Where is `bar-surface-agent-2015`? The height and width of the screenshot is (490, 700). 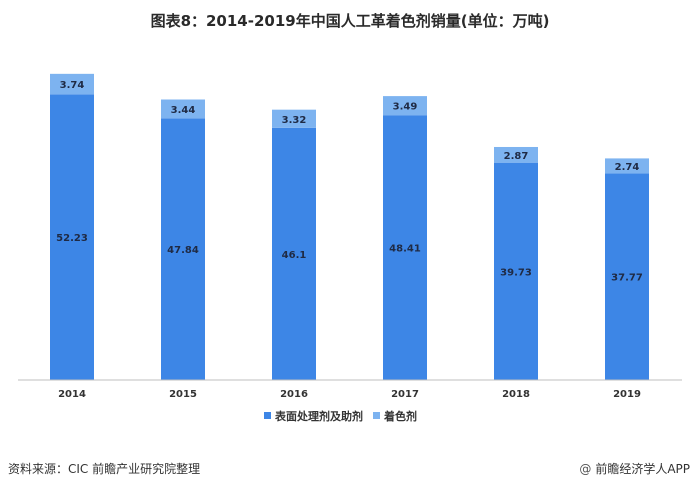 bar-surface-agent-2015 is located at coordinates (183, 249).